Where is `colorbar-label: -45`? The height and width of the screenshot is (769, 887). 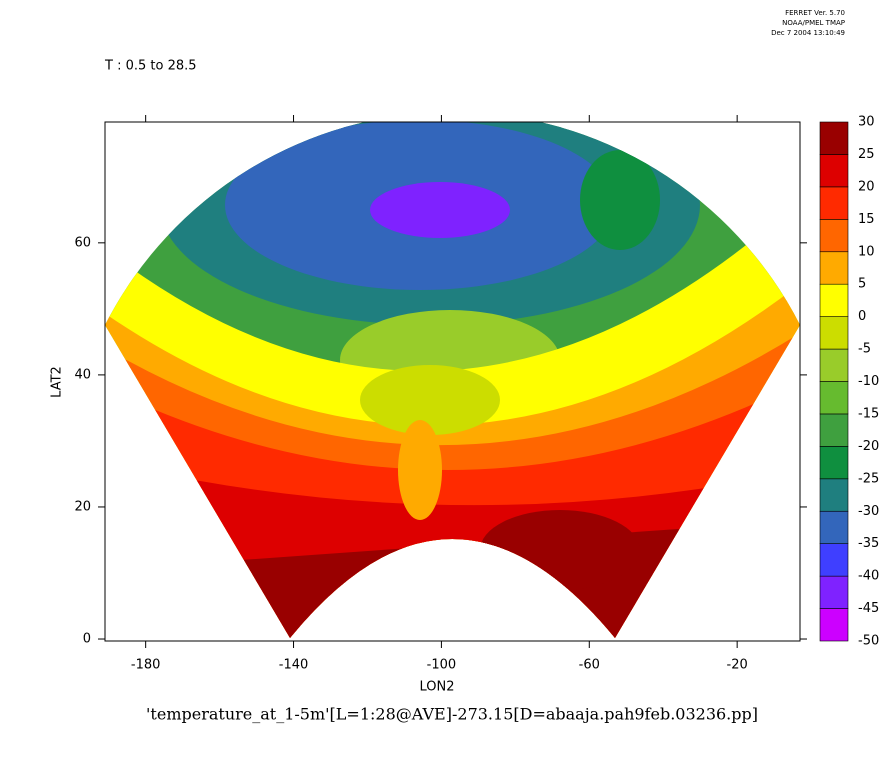
colorbar-label: -45 is located at coordinates (868, 608).